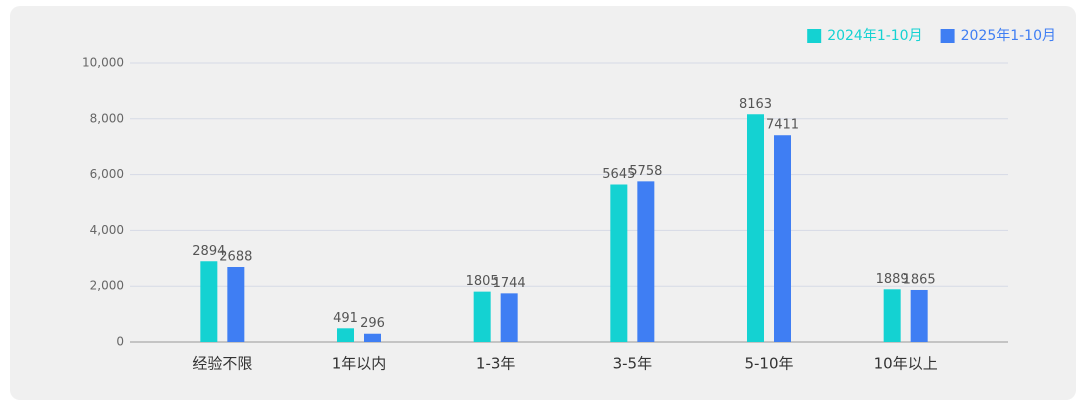 The width and height of the screenshot is (1080, 404). I want to click on x-tick-label: 1-3年, so click(496, 364).